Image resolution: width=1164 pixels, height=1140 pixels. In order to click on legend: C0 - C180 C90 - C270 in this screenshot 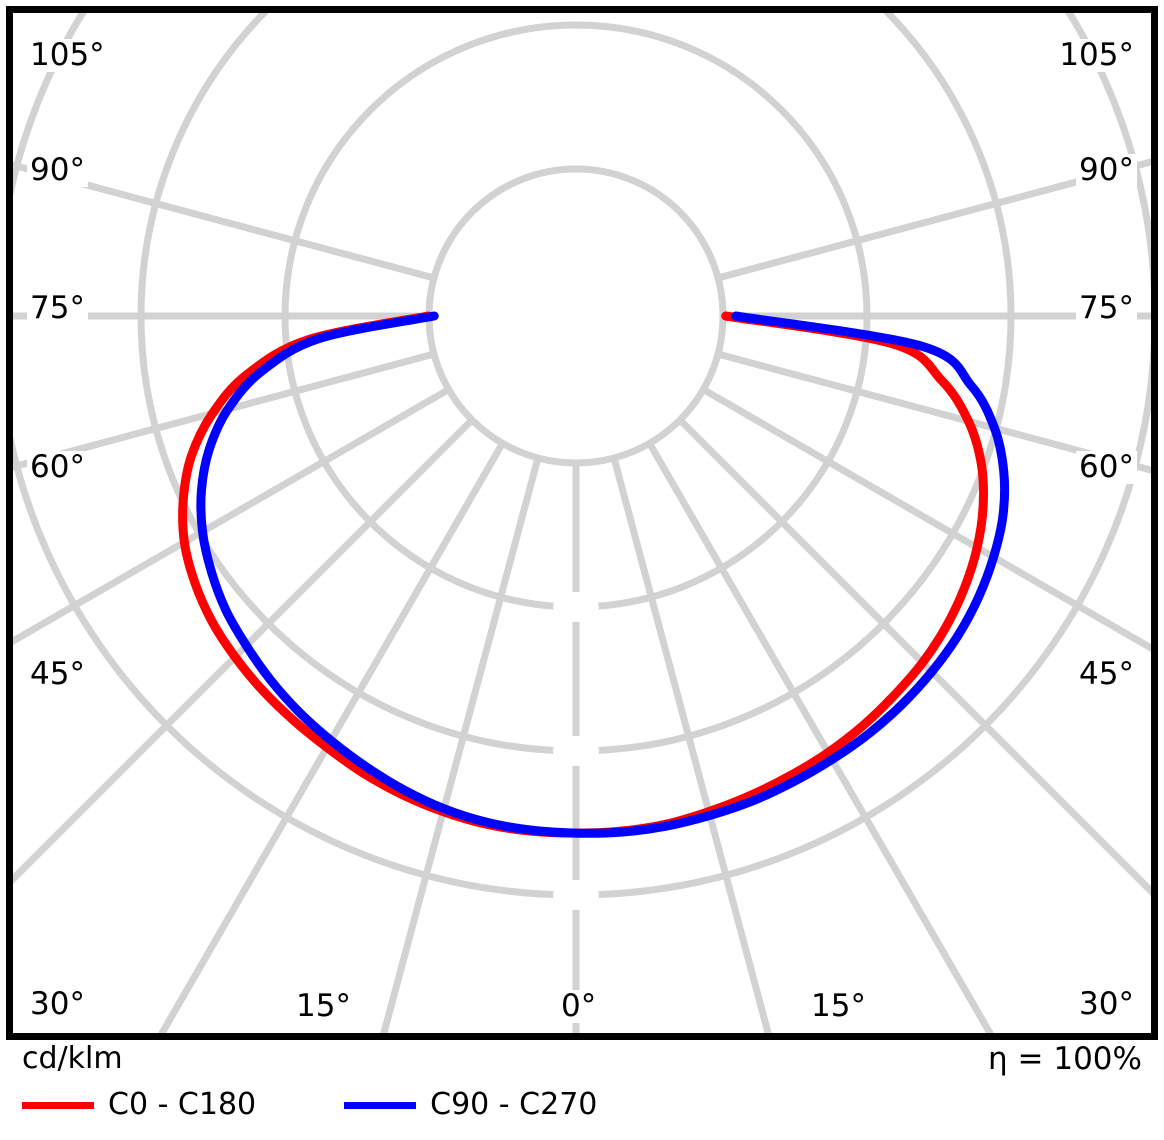, I will do `click(309, 1105)`.